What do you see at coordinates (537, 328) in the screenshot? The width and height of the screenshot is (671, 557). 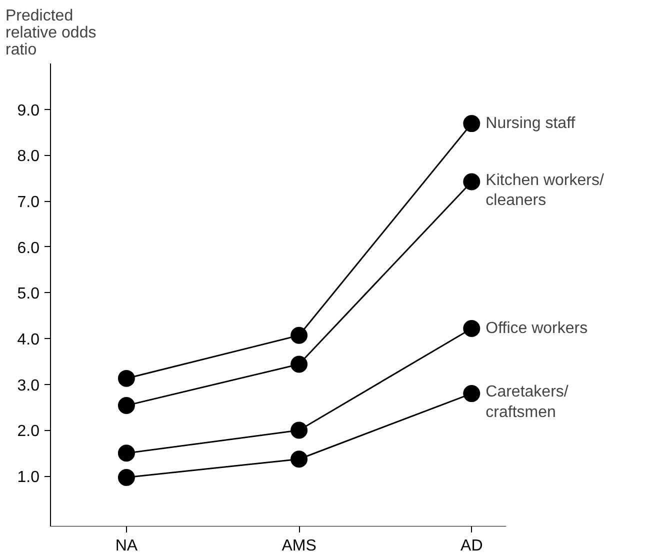 I see `series-label: Office workers` at bounding box center [537, 328].